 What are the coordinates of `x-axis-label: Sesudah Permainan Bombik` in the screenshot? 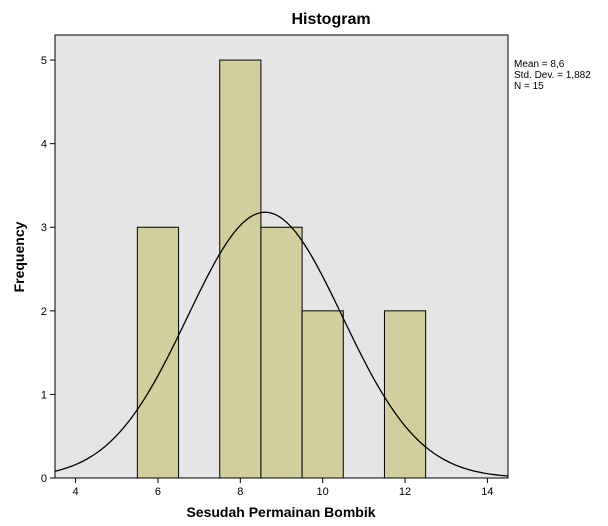 It's located at (280, 512).